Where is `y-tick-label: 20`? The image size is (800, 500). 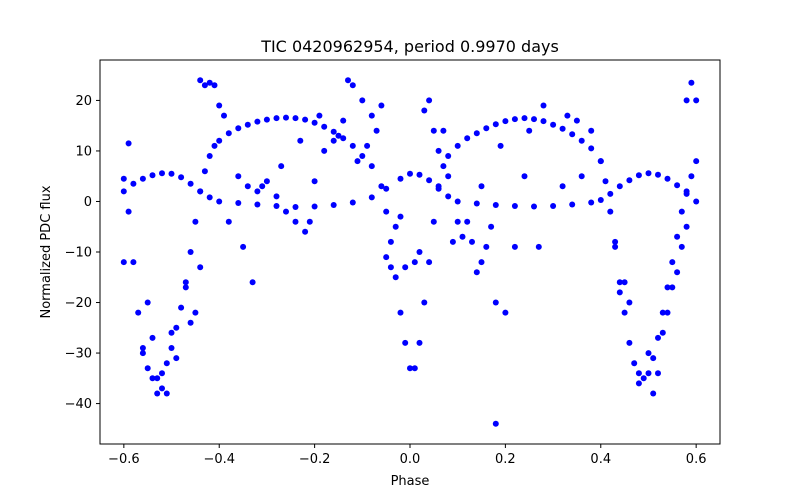 y-tick-label: 20 is located at coordinates (83, 101).